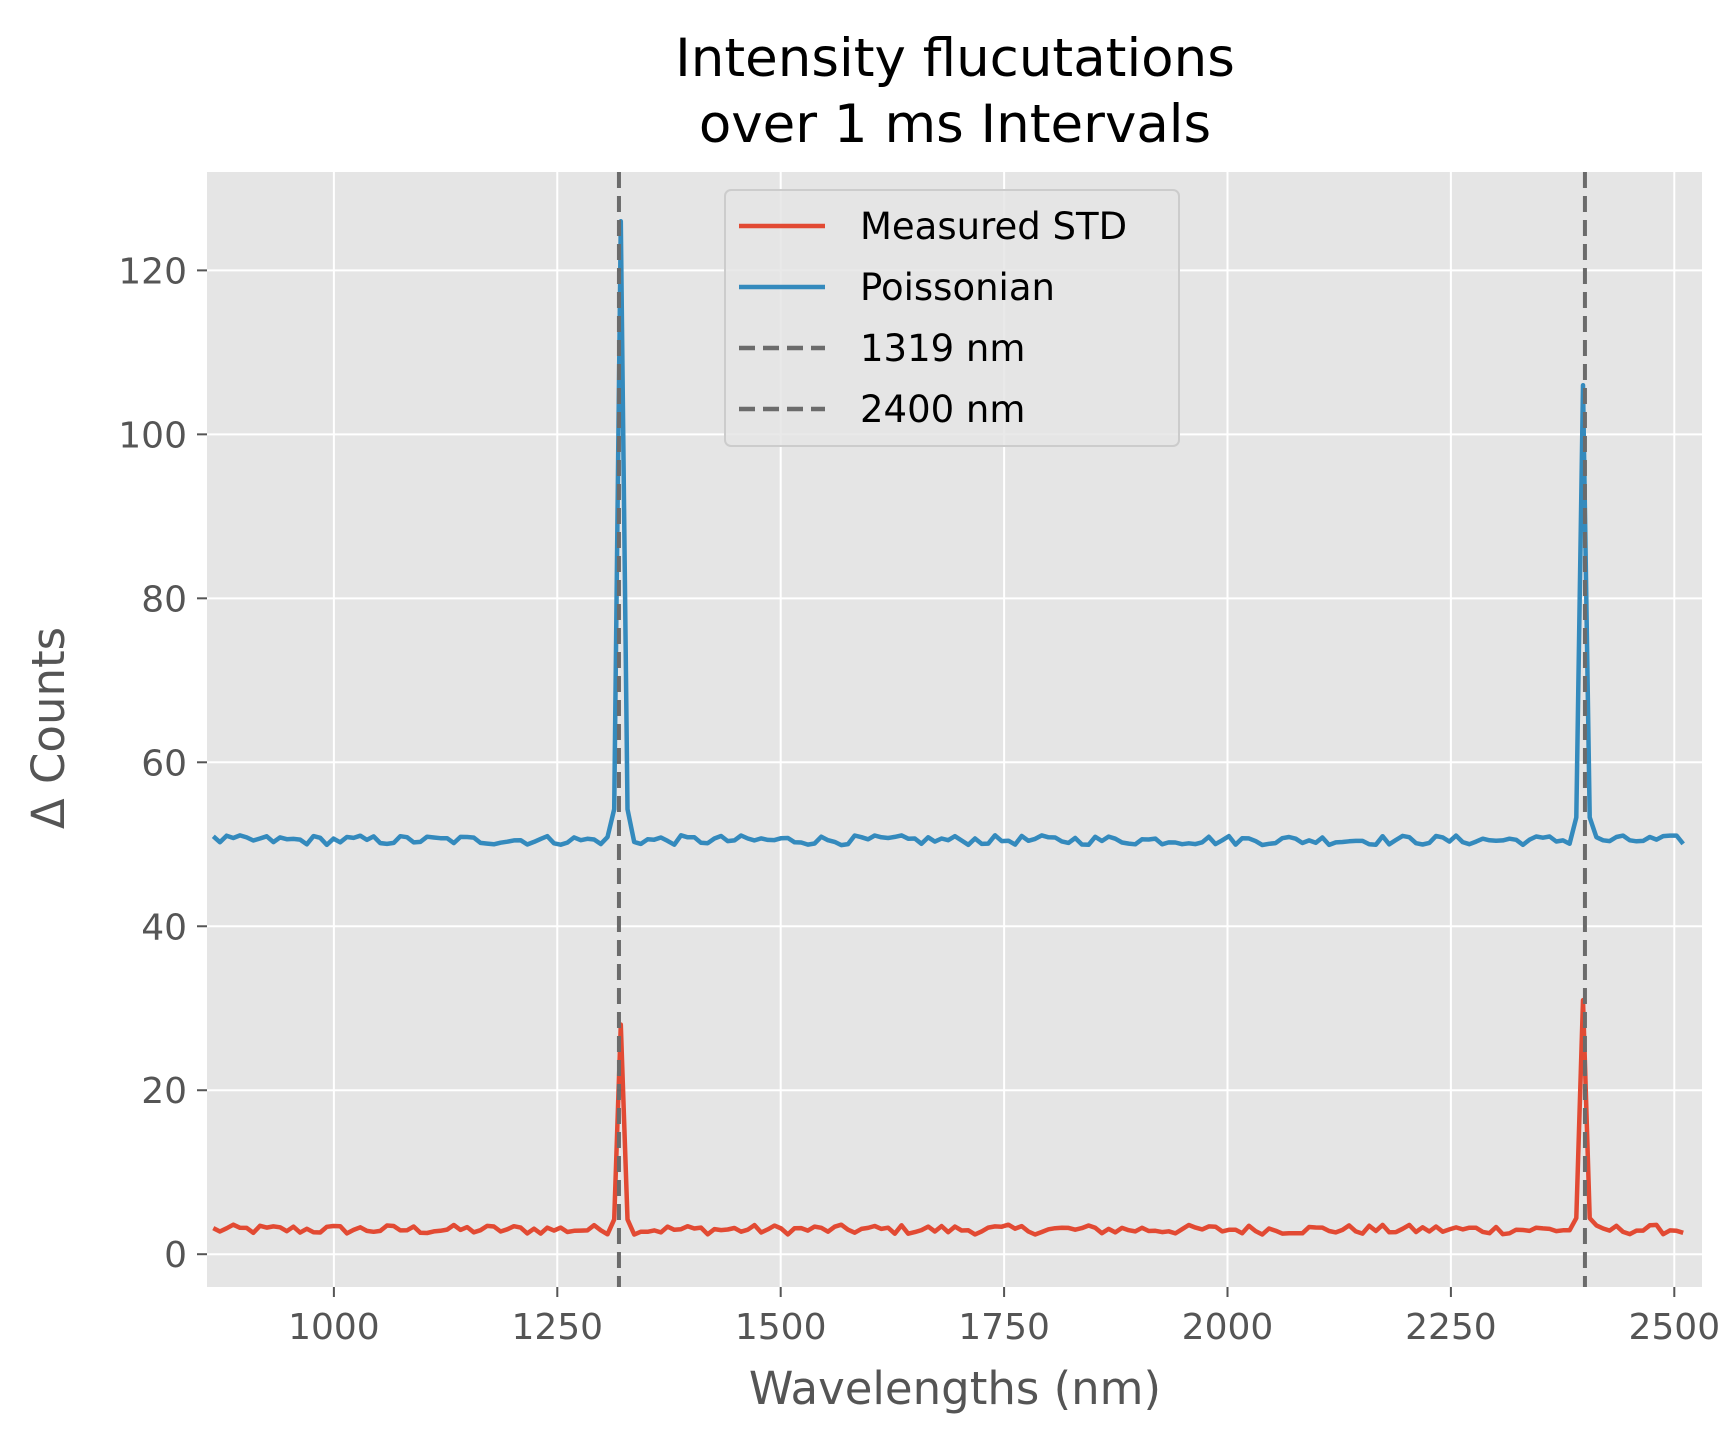 Image resolution: width=1721 pixels, height=1441 pixels. I want to click on legend-label: Poissonian, so click(957, 287).